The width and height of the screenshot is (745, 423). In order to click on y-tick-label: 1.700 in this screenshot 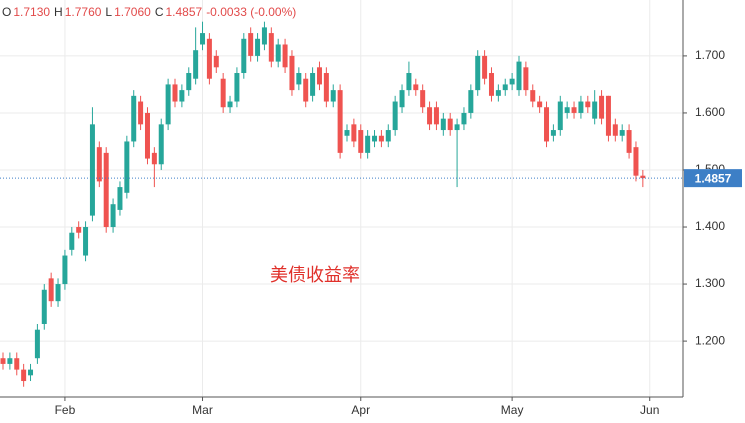, I will do `click(710, 55)`.